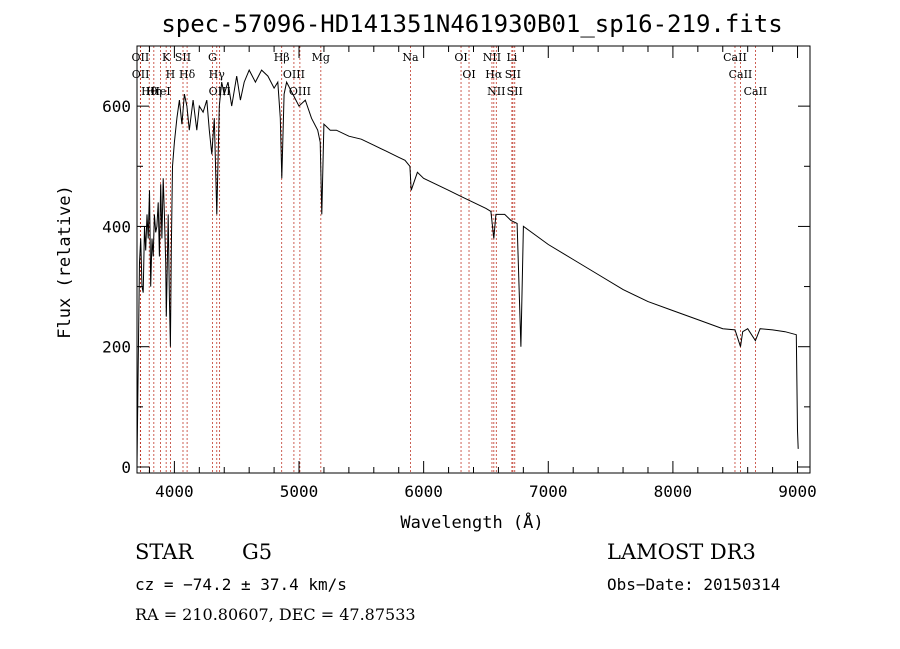 This screenshot has width=900, height=649. Describe the element at coordinates (282, 57) in the screenshot. I see `spectral-line-label: Hβ` at that location.